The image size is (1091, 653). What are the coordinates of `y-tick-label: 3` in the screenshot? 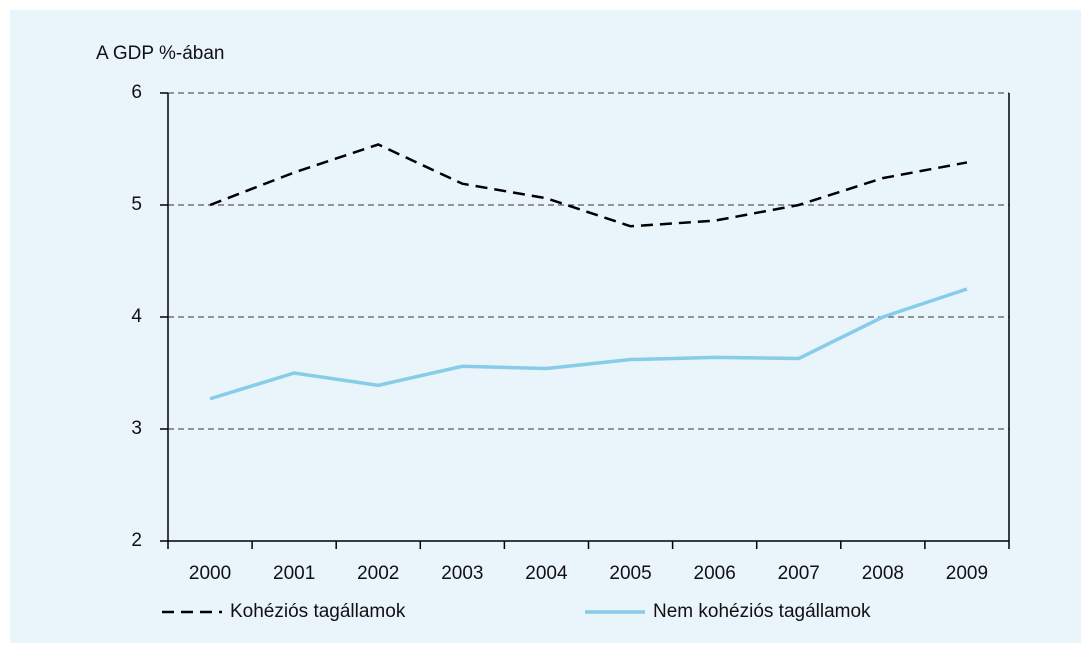 It's located at (136, 428).